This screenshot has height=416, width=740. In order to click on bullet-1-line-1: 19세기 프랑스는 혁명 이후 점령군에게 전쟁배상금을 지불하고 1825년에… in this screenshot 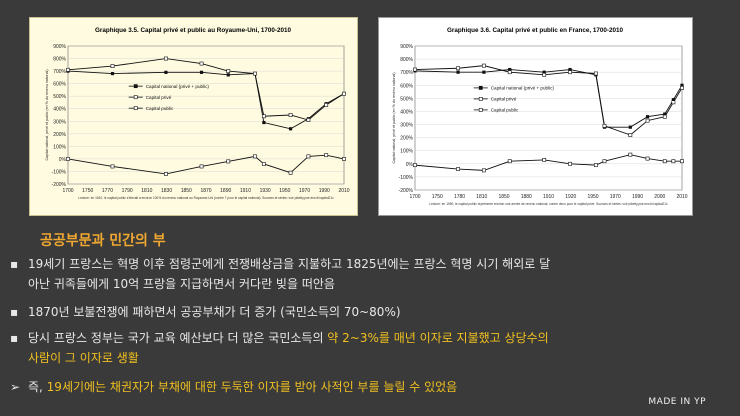, I will do `click(289, 264)`.